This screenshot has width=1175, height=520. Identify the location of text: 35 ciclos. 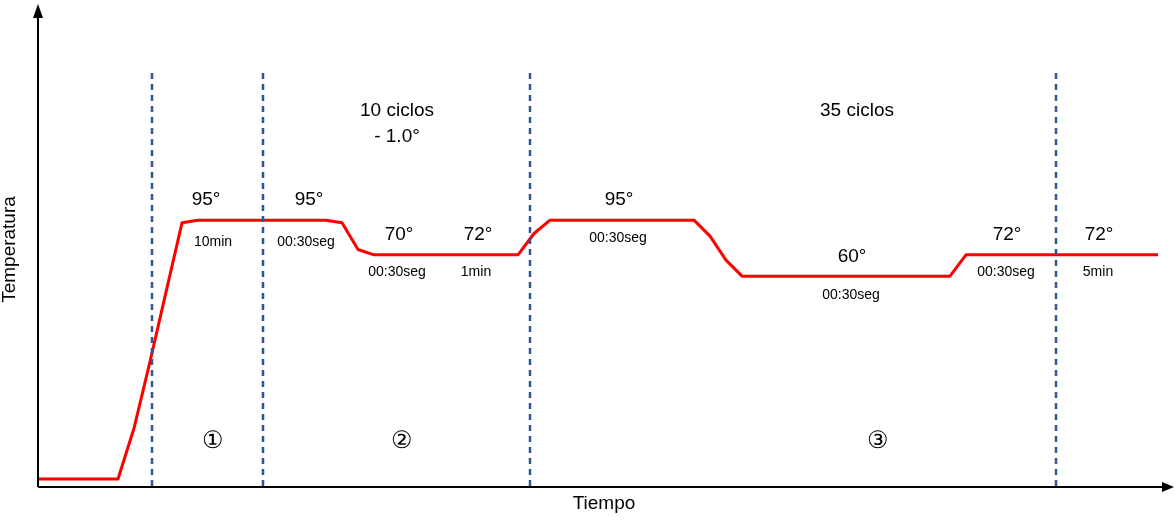
(857, 110).